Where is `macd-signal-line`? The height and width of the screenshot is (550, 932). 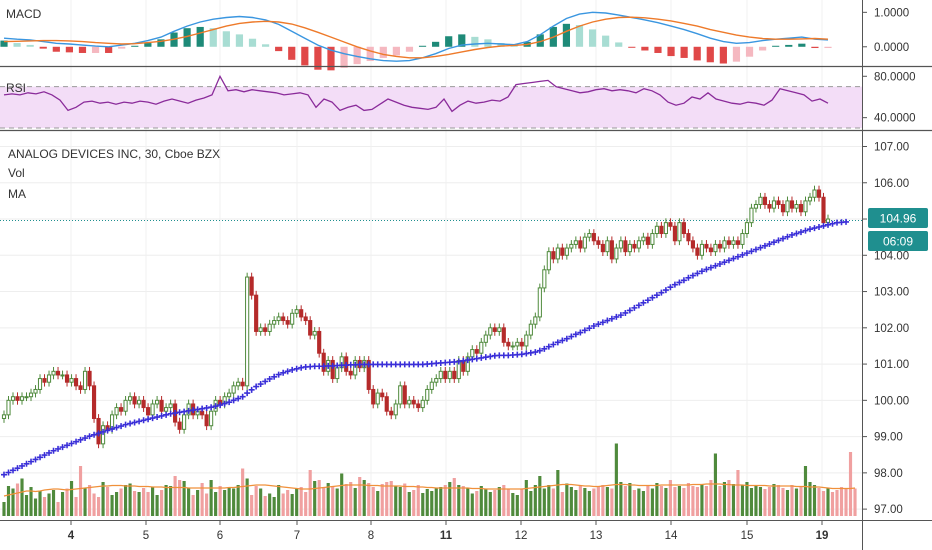 macd-signal-line is located at coordinates (416, 37).